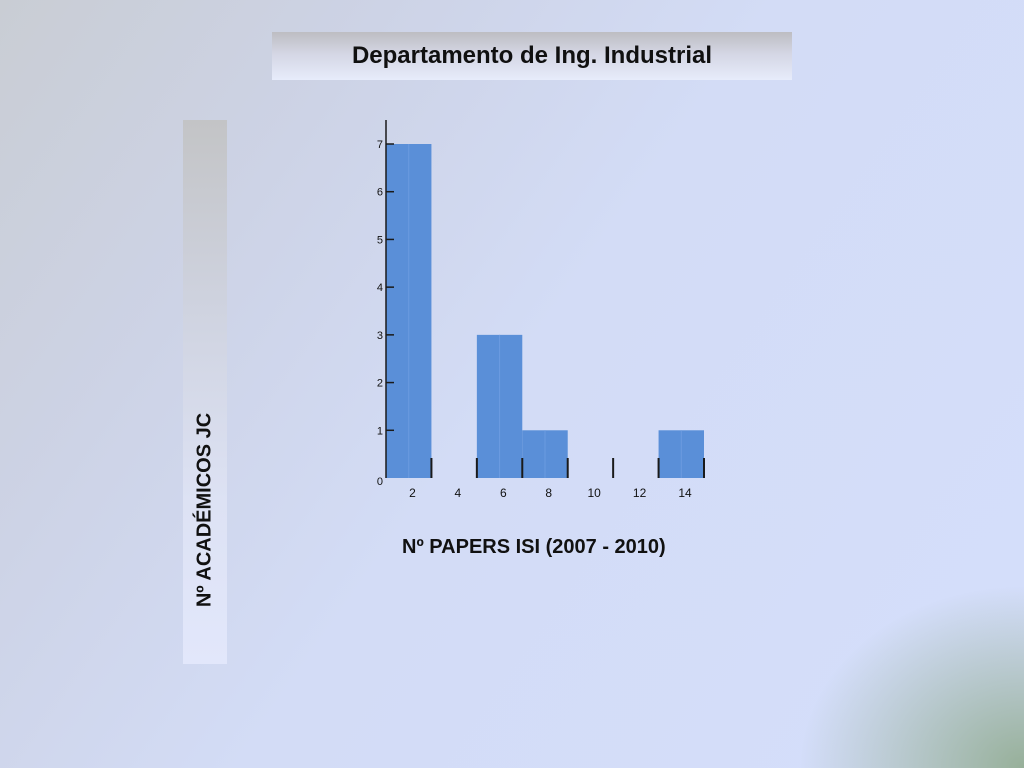  Describe the element at coordinates (685, 493) in the screenshot. I see `x-tick-label: 14` at that location.